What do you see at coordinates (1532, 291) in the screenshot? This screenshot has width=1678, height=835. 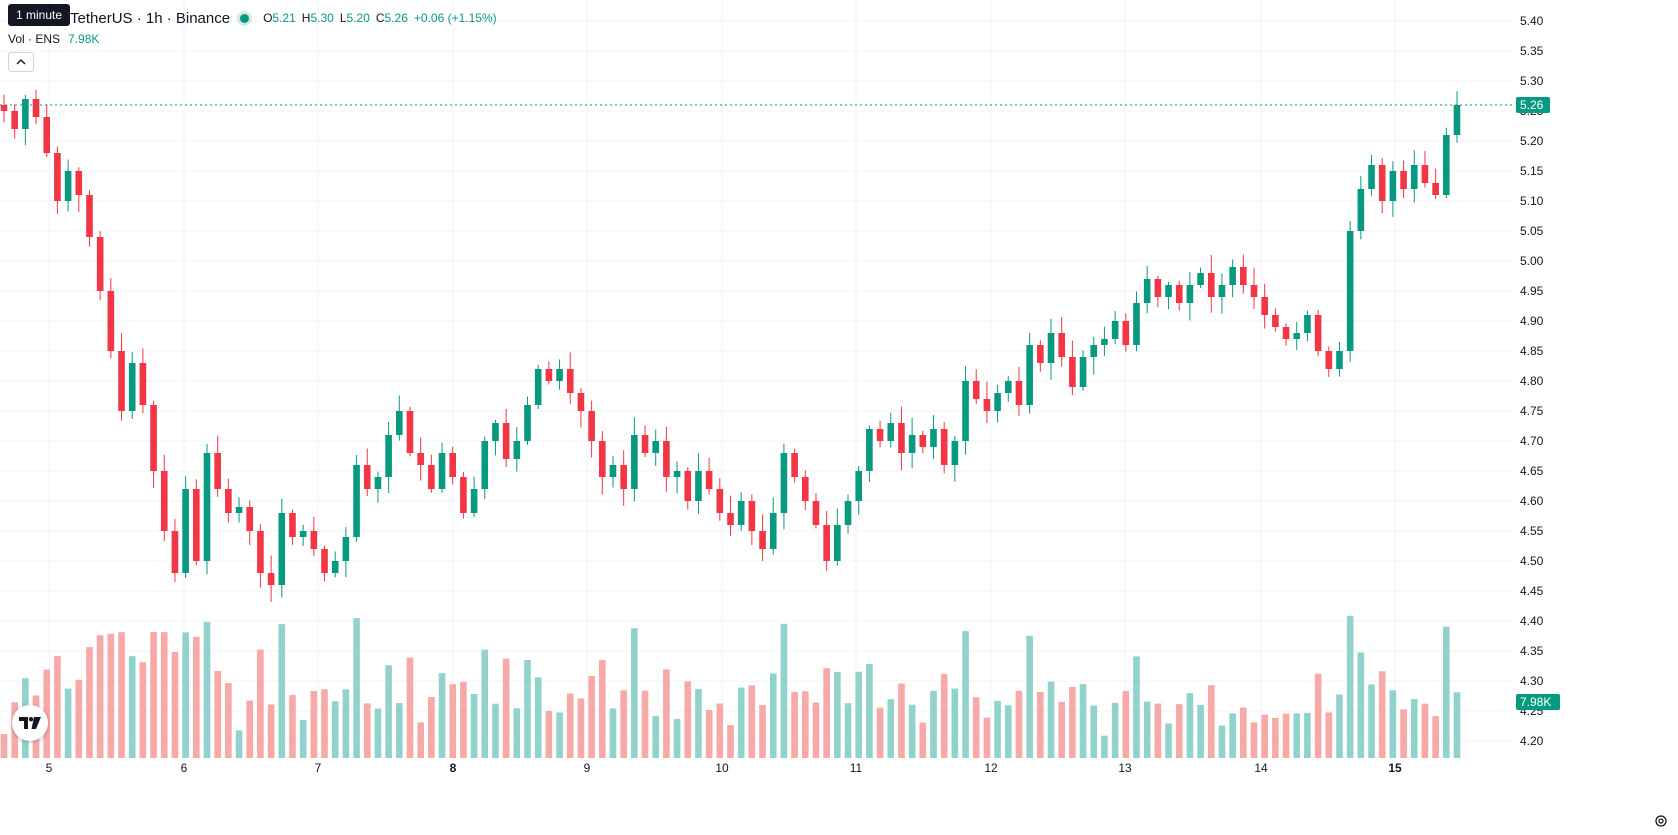 I see `price-tick-label: 4.95` at bounding box center [1532, 291].